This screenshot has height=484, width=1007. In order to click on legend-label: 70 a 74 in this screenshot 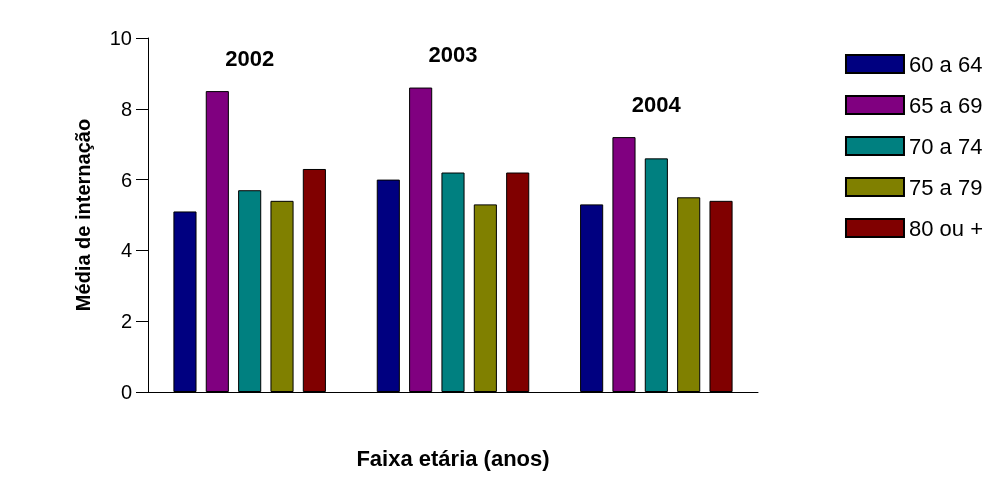, I will do `click(945, 146)`.